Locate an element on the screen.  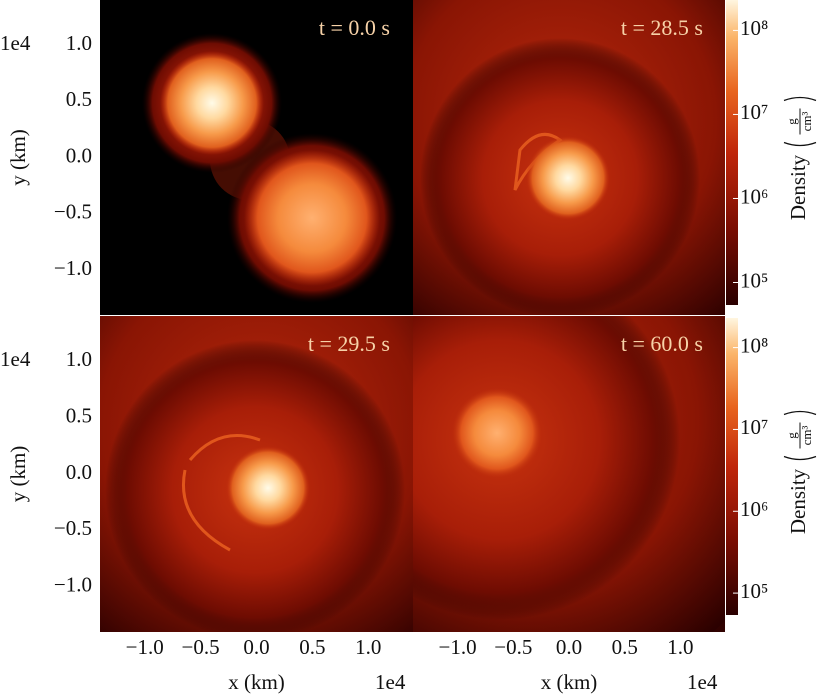
annotation: t = 60.0 s is located at coordinates (662, 343).